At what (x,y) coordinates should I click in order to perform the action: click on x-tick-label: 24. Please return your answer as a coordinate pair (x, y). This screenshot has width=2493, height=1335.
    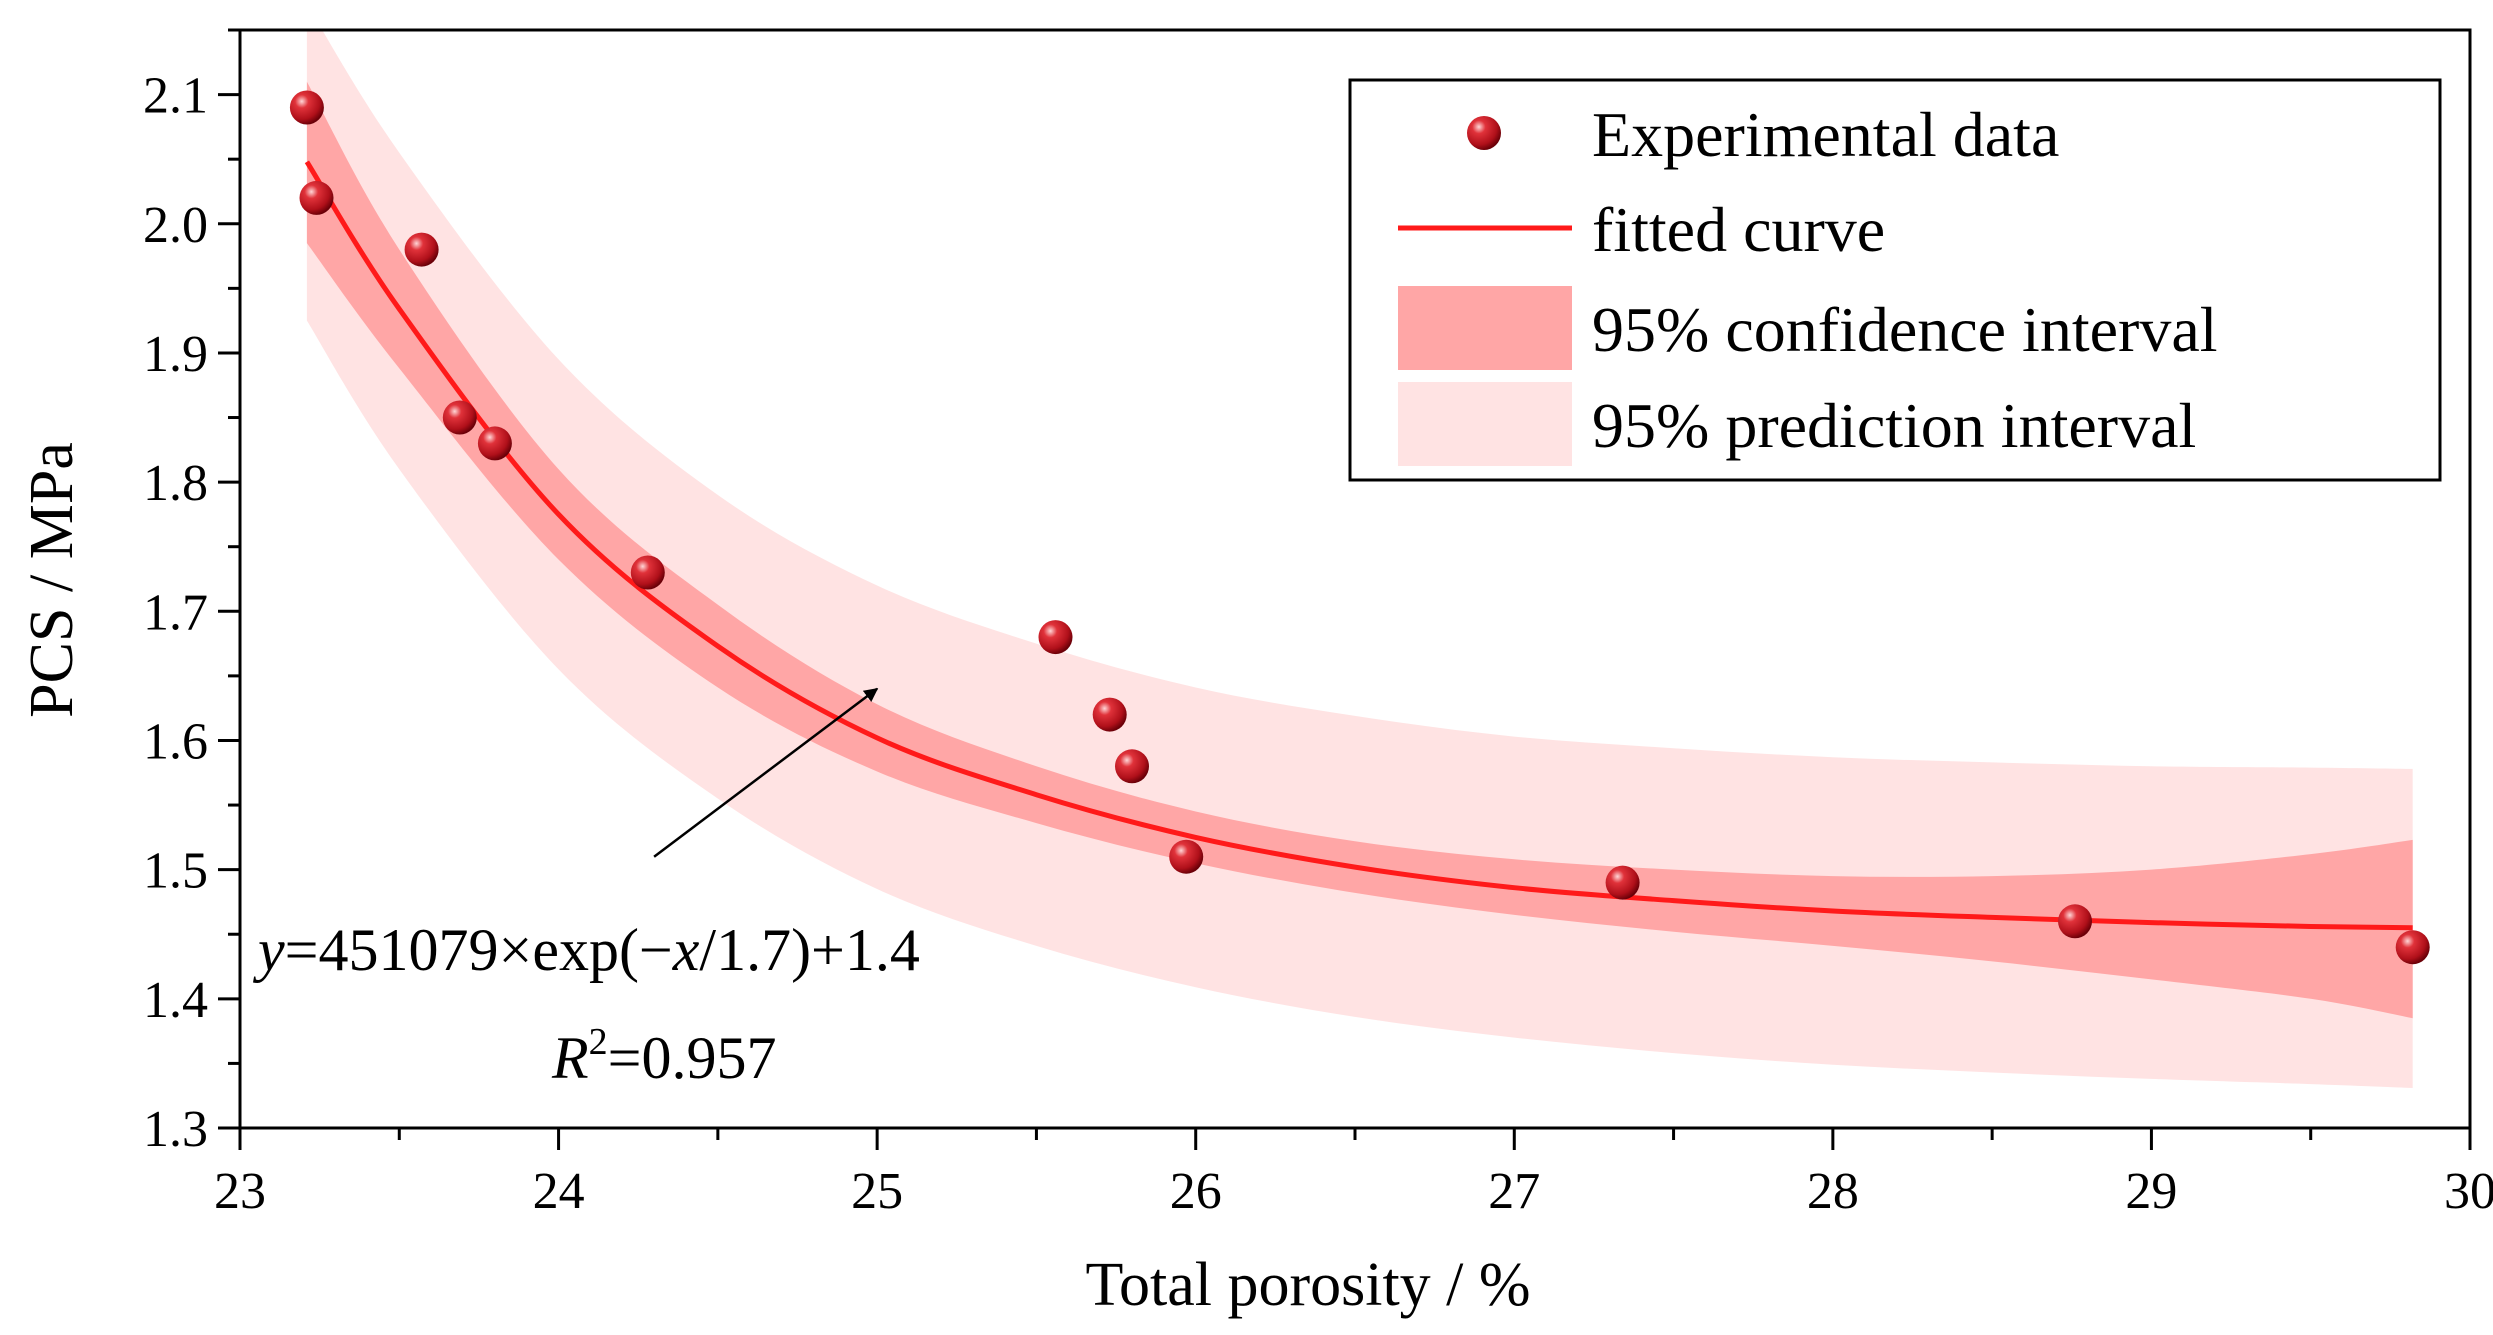
    Looking at the image, I should click on (559, 1191).